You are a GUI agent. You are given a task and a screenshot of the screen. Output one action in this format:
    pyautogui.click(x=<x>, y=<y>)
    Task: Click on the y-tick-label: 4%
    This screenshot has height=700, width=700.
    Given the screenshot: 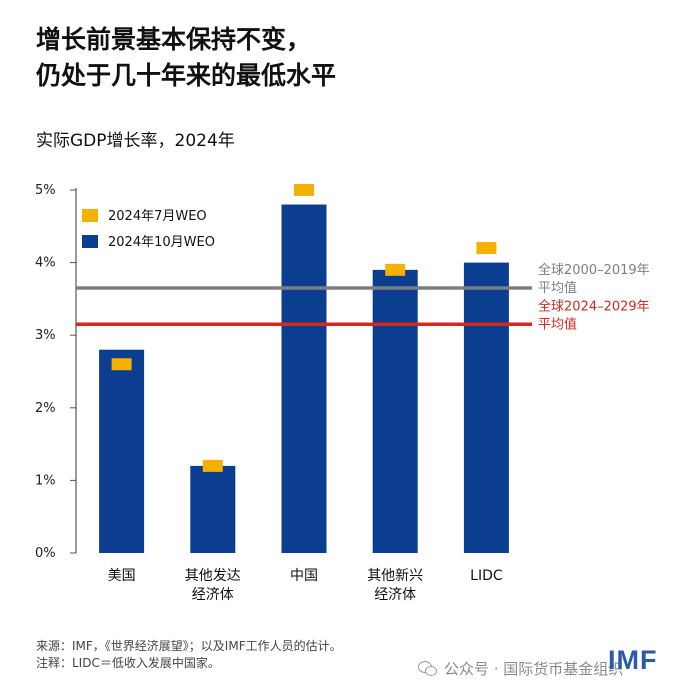 What is the action you would take?
    pyautogui.click(x=45, y=263)
    